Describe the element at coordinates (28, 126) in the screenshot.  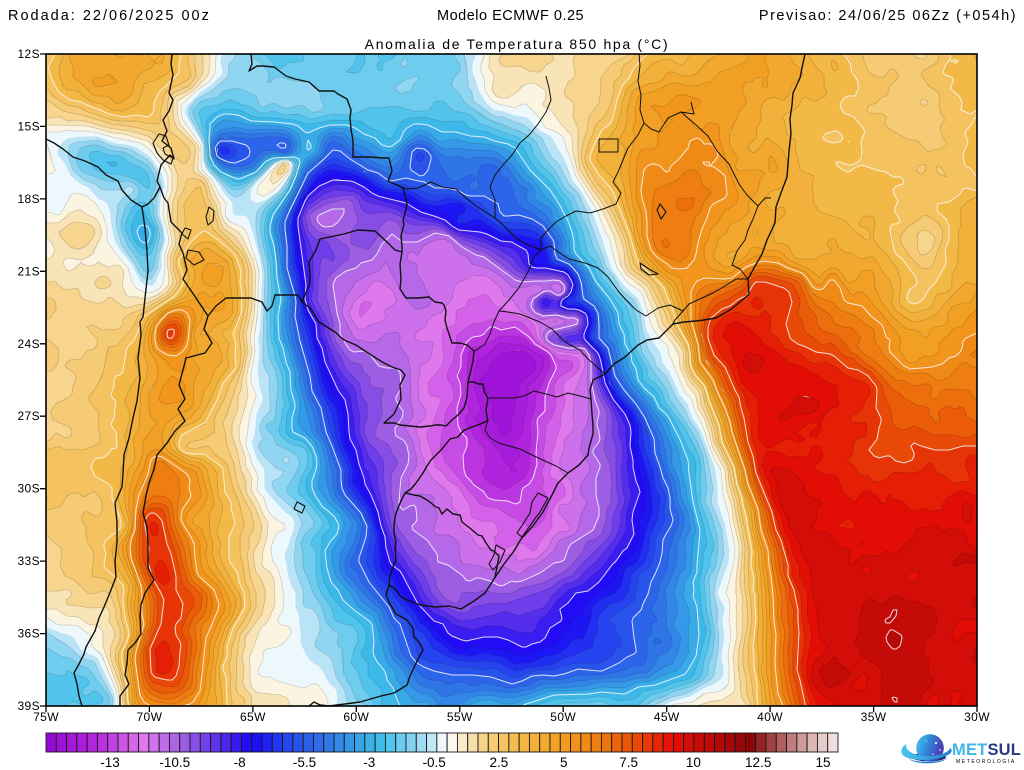
I see `svg-text: 15S` at that location.